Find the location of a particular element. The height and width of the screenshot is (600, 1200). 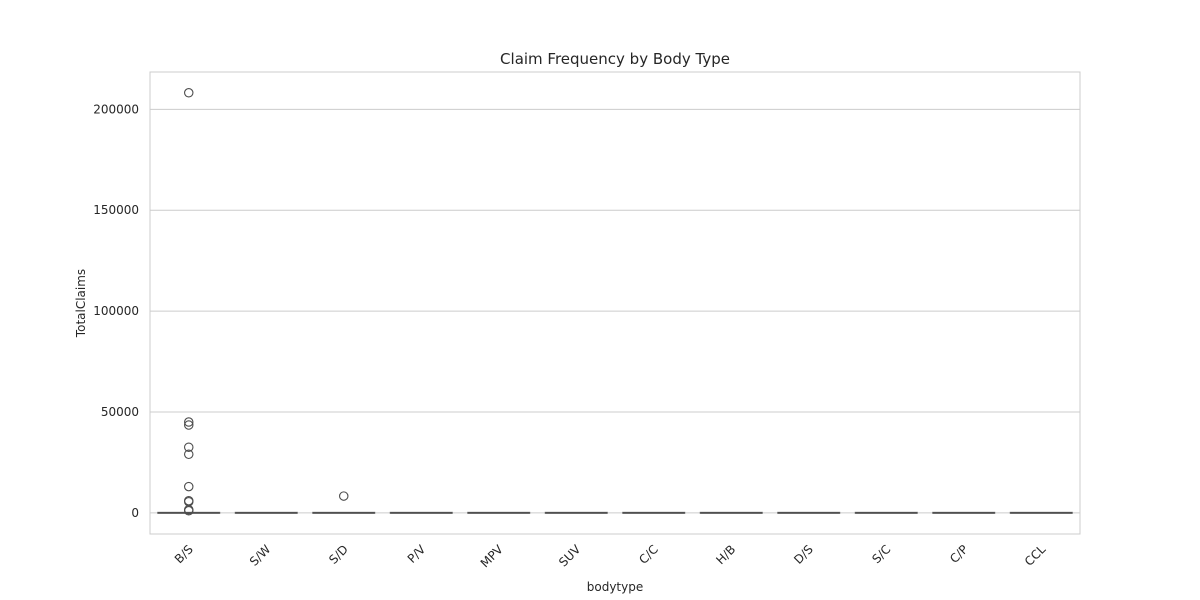

x-tick-label: SUV is located at coordinates (570, 556).